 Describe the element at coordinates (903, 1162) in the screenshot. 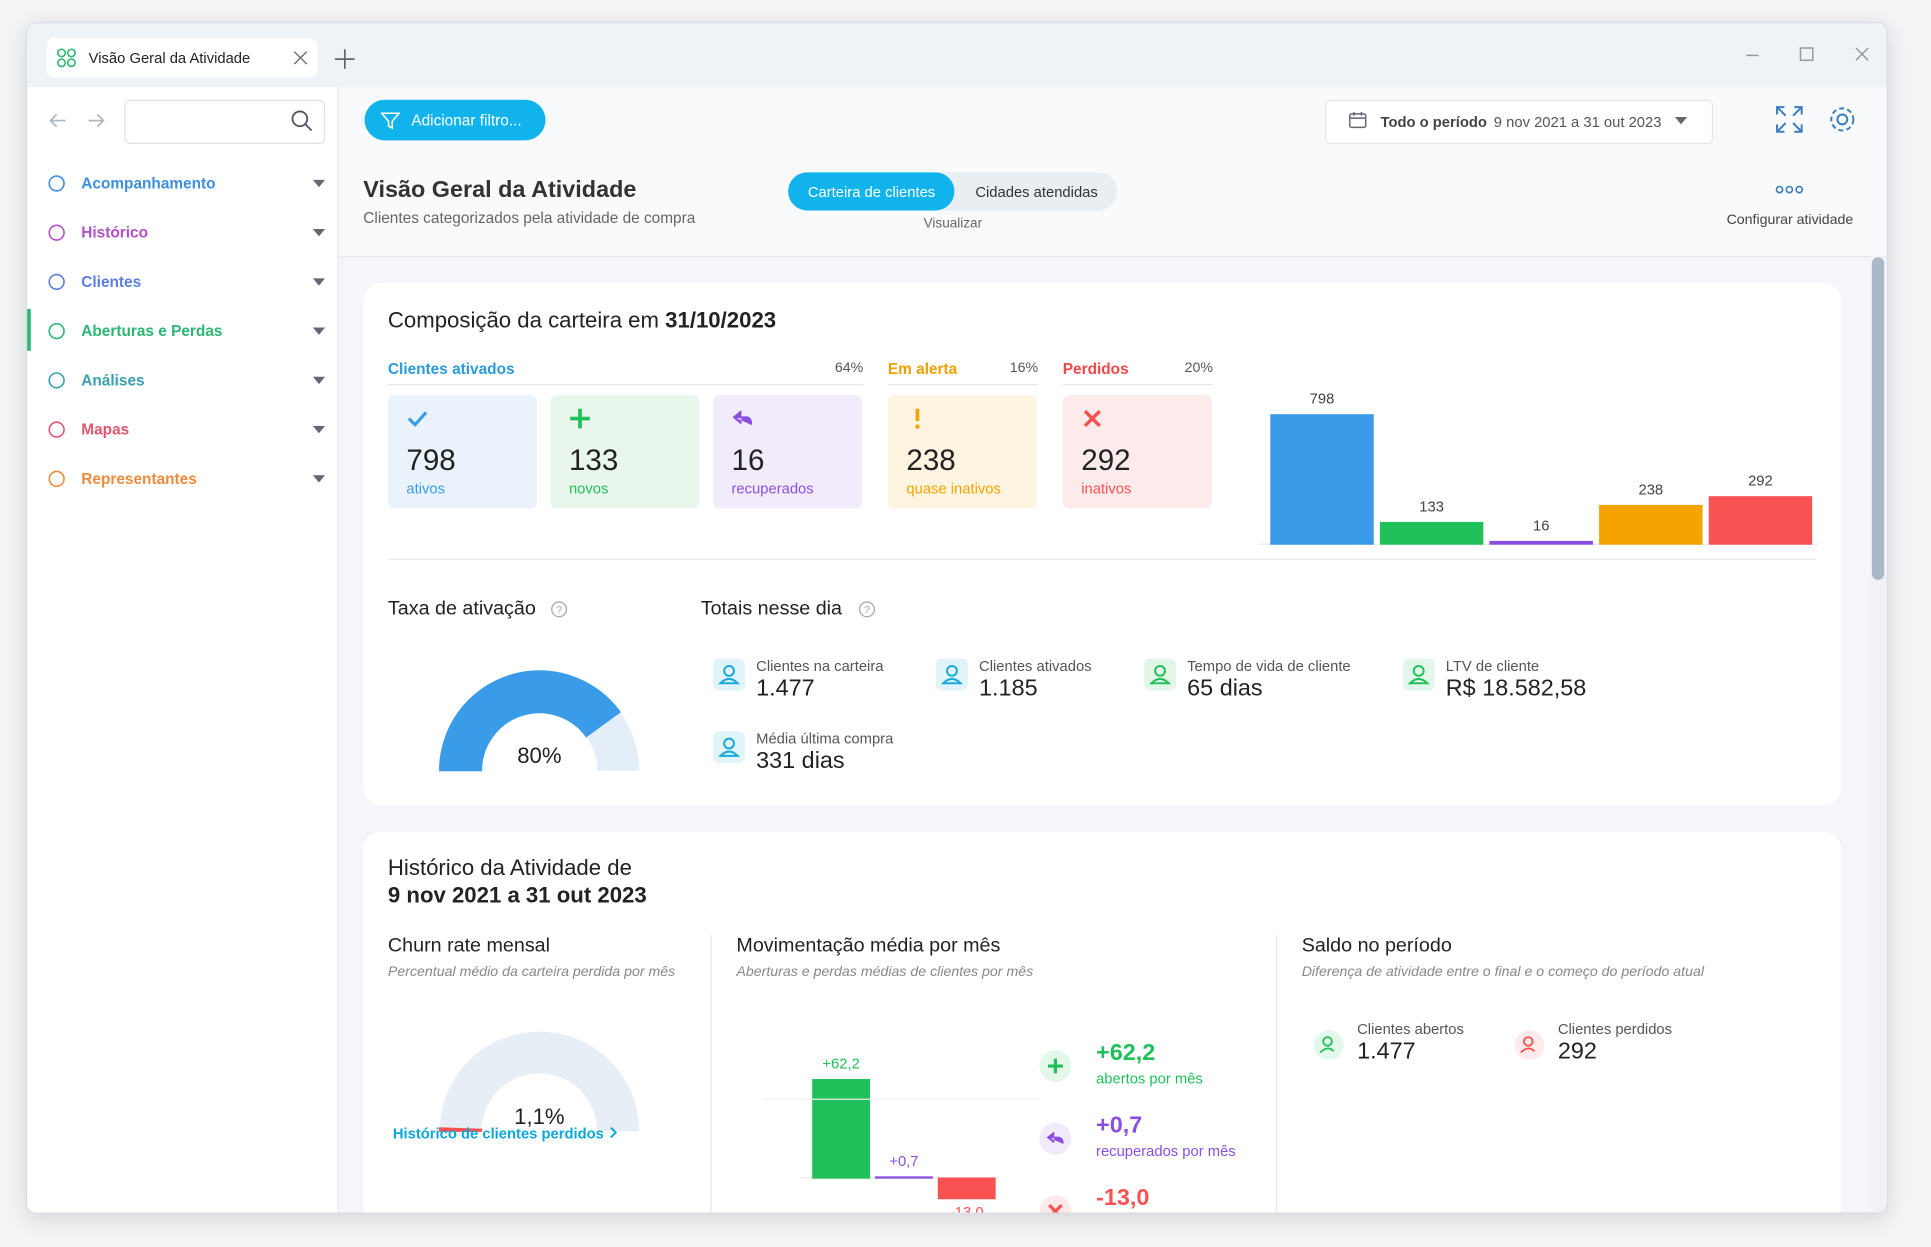

I see `bar-value-label: +0,7` at that location.